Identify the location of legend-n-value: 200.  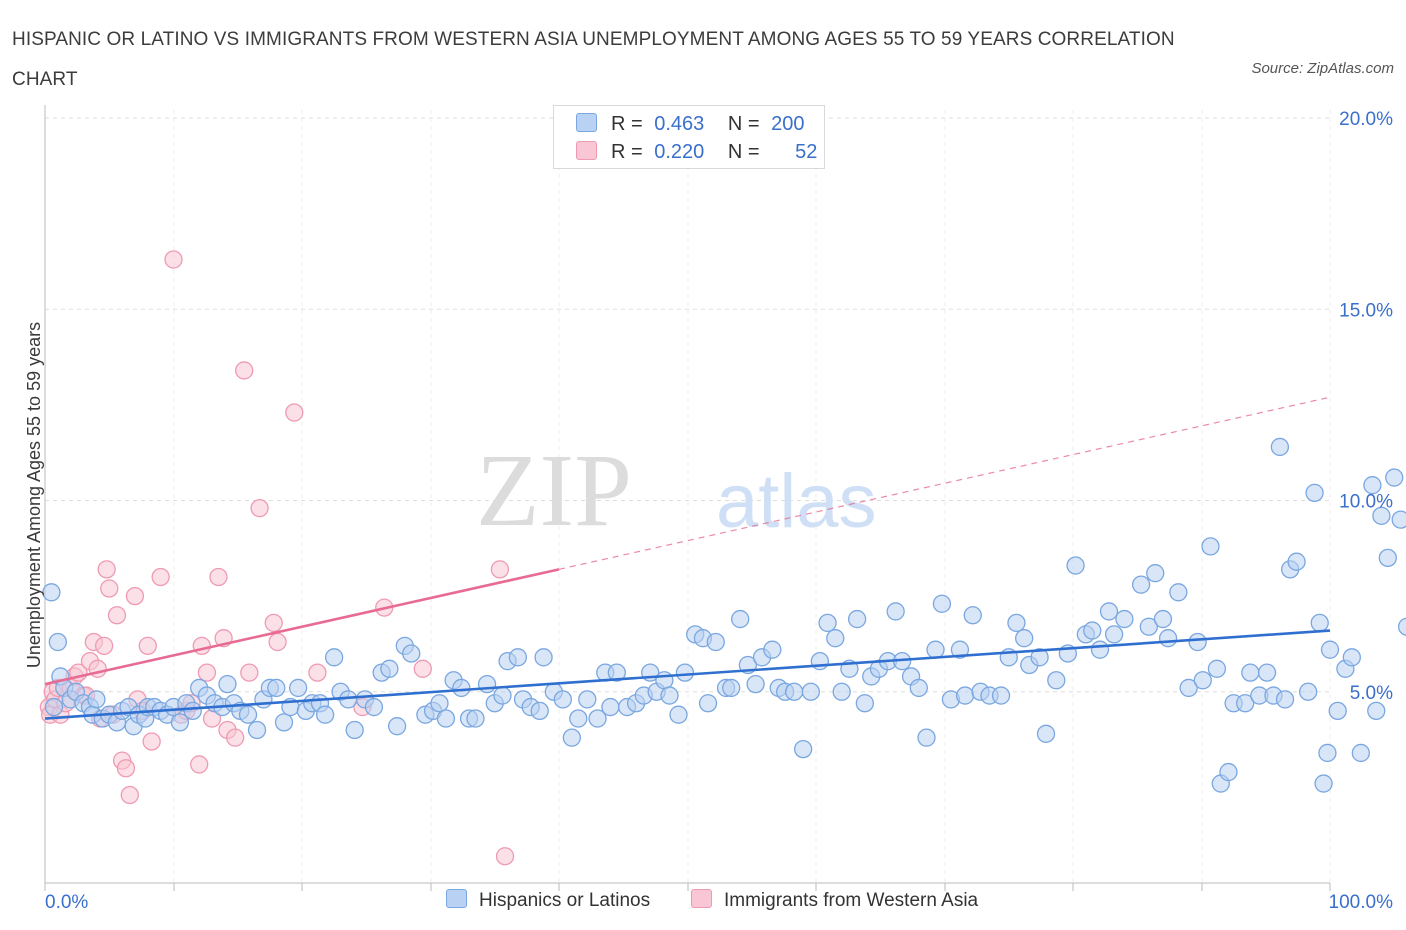
(788, 124).